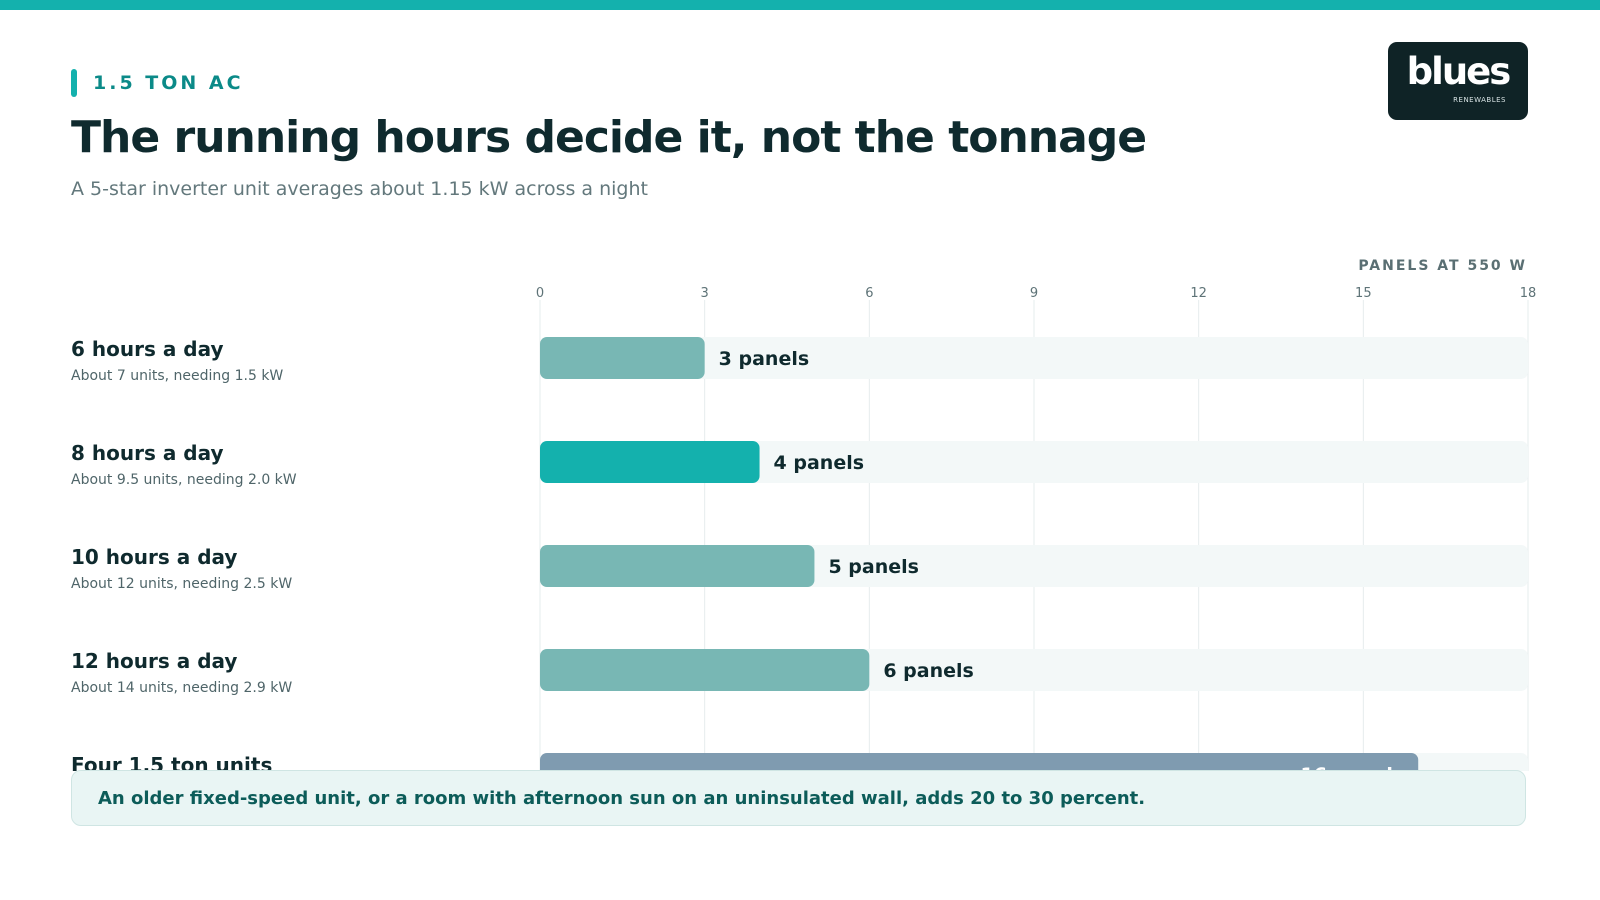 This screenshot has height=900, width=1600. I want to click on data-label: 4 panels, so click(819, 463).